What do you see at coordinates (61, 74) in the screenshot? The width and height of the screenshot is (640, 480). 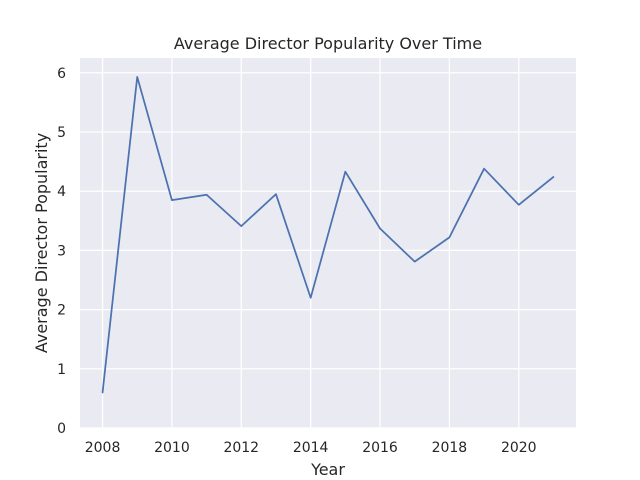 I see `y-tick-label: 6` at bounding box center [61, 74].